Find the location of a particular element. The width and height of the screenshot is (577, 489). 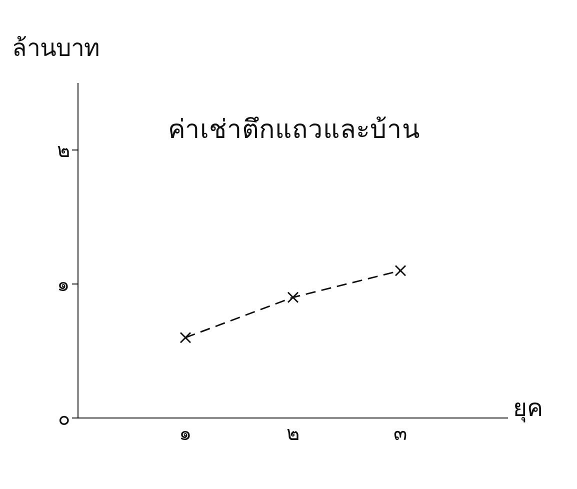

y-tick-label: ๐ is located at coordinates (64, 418).